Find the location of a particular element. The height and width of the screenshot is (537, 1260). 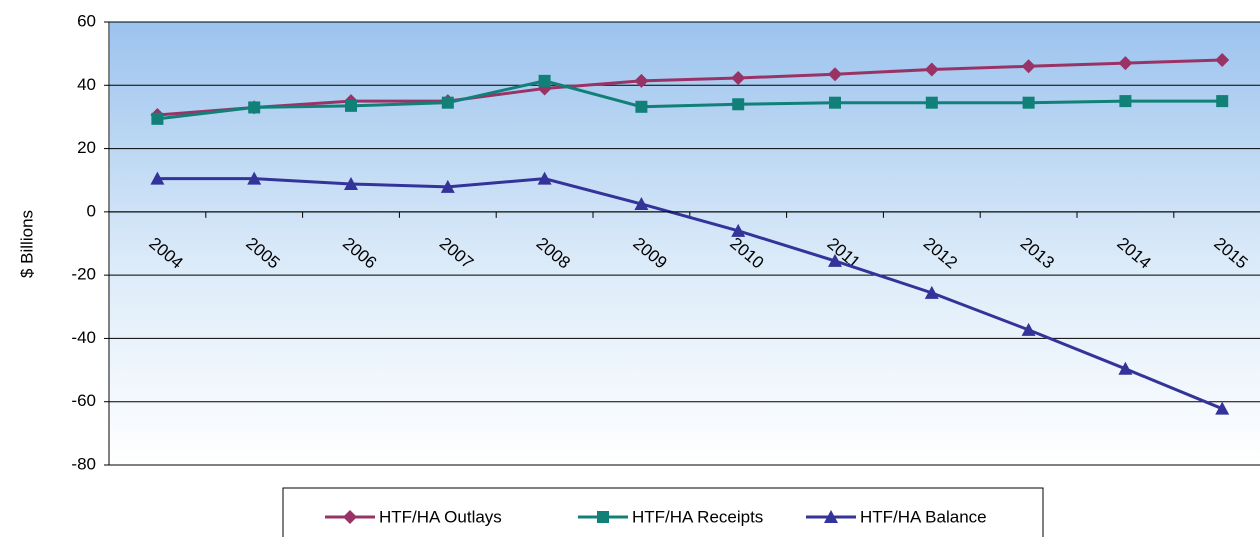

y-tick-label: 0 is located at coordinates (91, 210).